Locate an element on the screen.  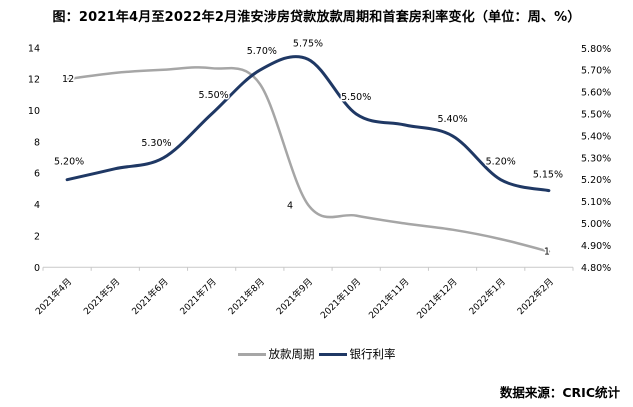
right-axis-tick-label: 4.80% is located at coordinates (596, 268).